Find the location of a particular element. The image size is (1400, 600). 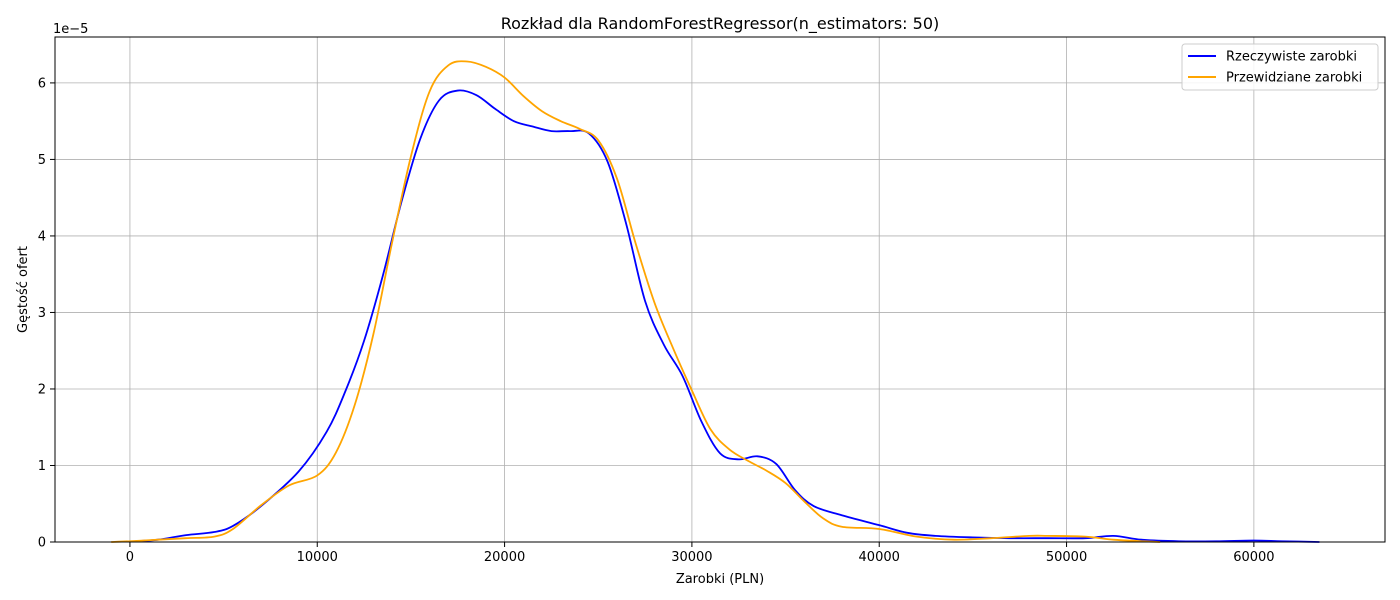

y-tick-label: 4 is located at coordinates (42, 236).